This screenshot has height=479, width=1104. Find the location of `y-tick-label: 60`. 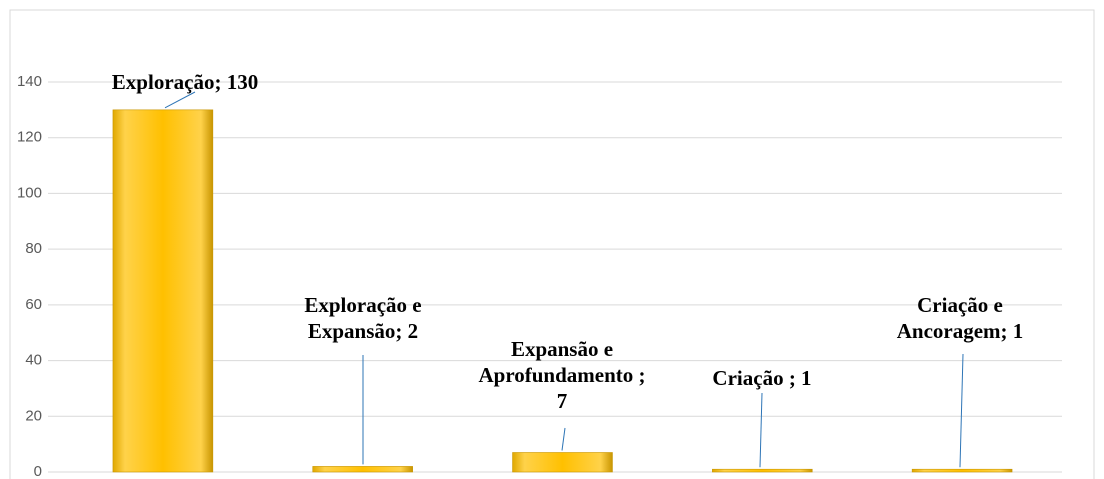

y-tick-label: 60 is located at coordinates (33, 304).